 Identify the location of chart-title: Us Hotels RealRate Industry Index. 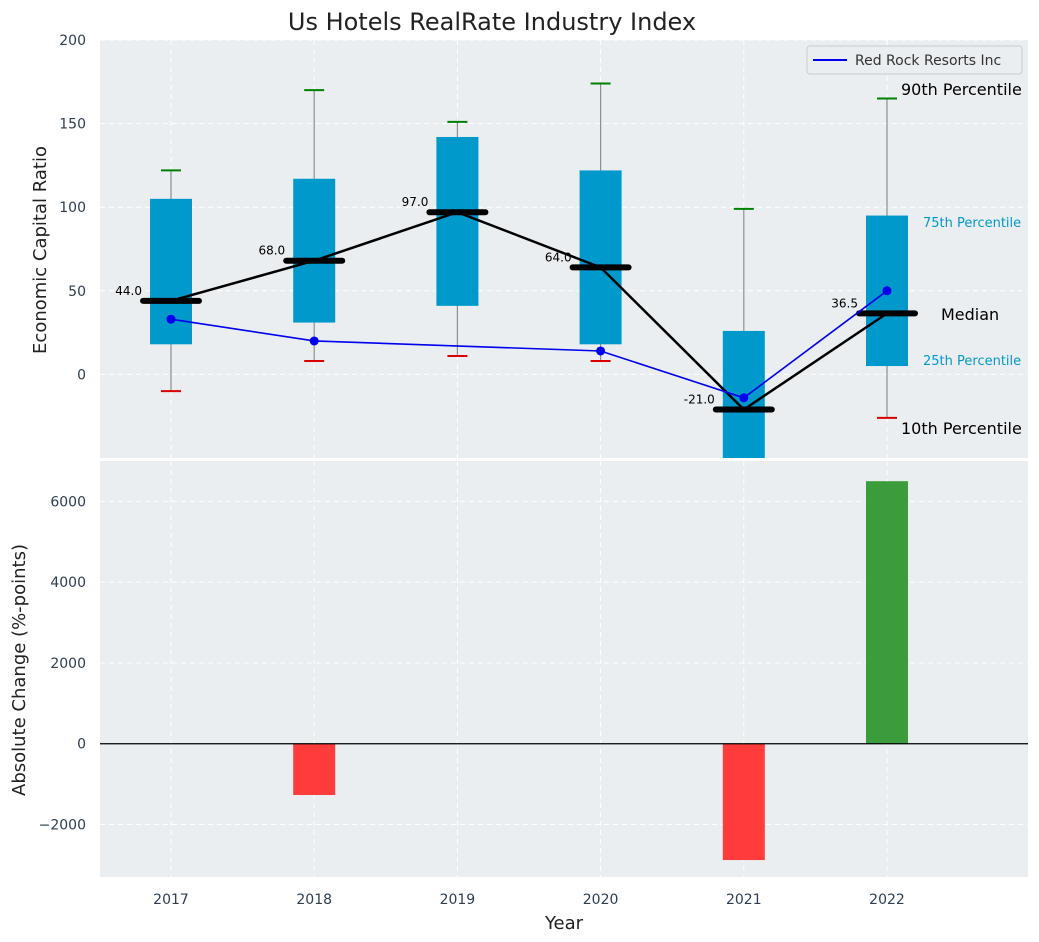
(492, 22).